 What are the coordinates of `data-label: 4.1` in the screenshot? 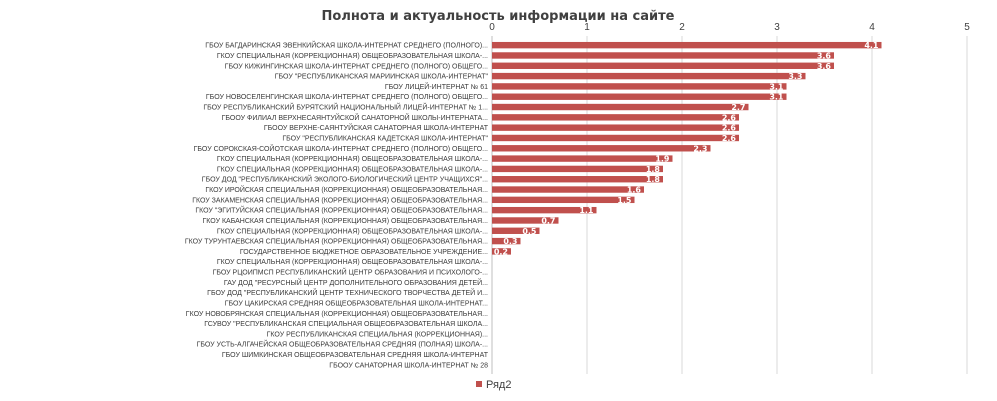 It's located at (871, 45).